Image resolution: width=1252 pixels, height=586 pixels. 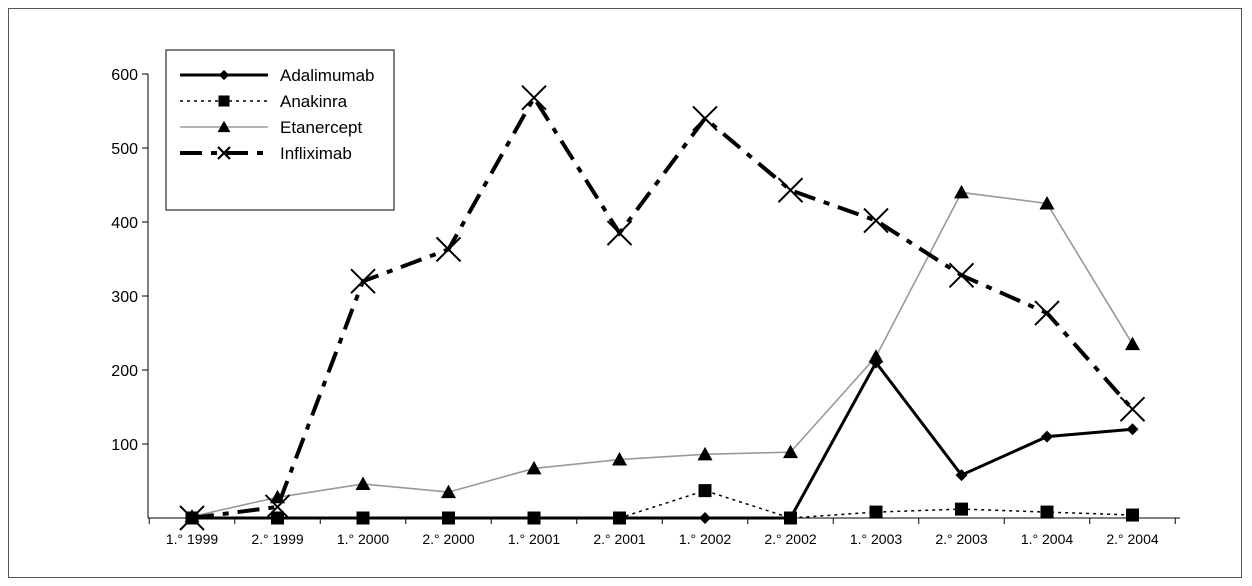 I want to click on legend-item-etanercept: Etanercept, so click(x=271, y=127).